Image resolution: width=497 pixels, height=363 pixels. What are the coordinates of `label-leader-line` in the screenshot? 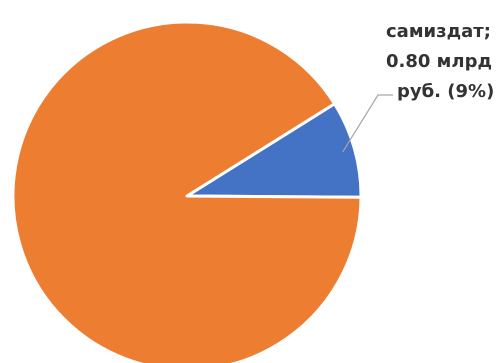 It's located at (367, 123).